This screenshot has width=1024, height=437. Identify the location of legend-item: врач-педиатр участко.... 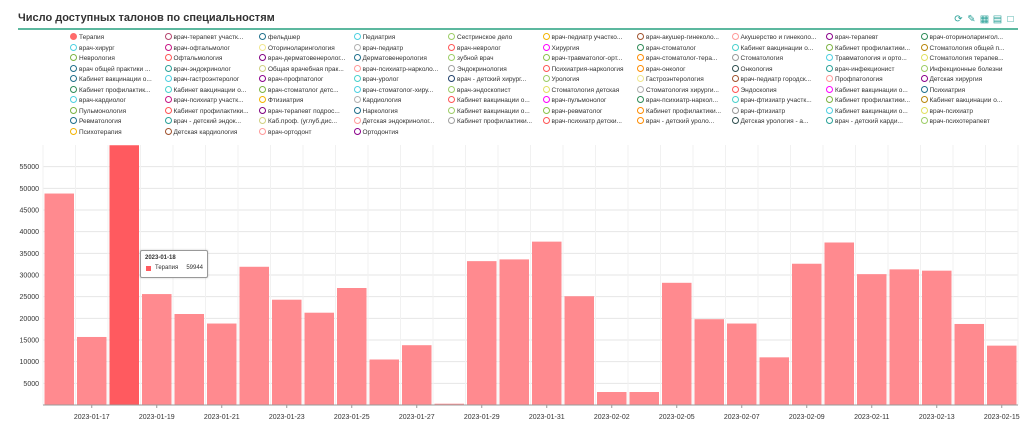
(586, 37).